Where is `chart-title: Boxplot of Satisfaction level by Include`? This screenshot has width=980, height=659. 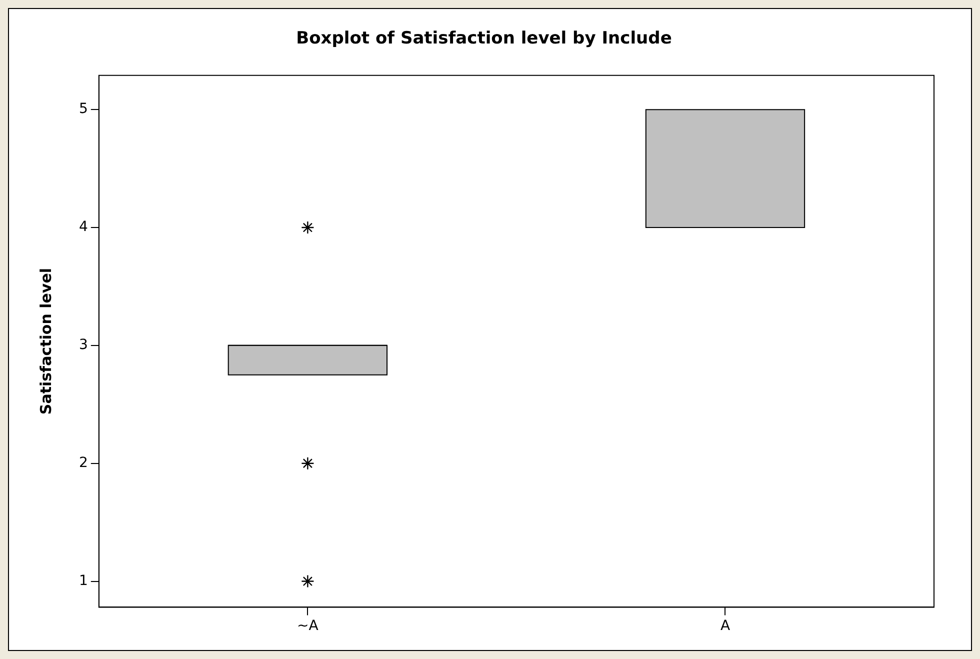 chart-title: Boxplot of Satisfaction level by Include is located at coordinates (484, 38).